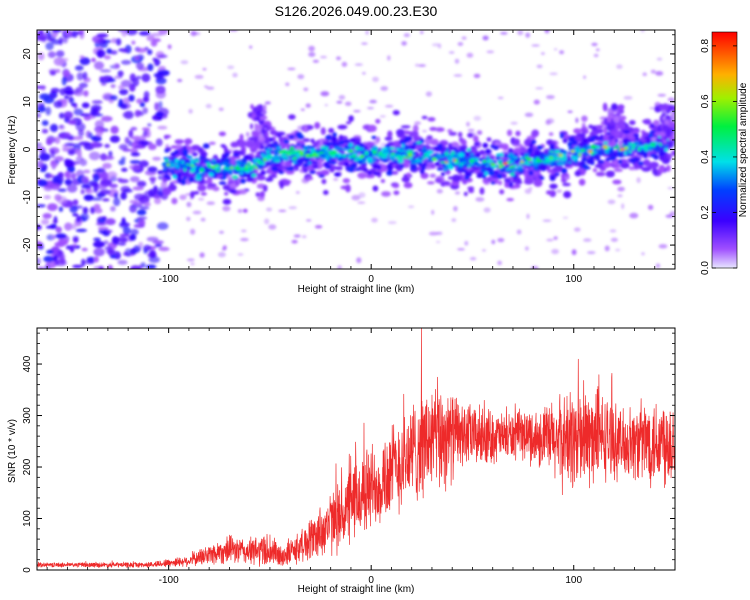 The width and height of the screenshot is (750, 600). Describe the element at coordinates (169, 580) in the screenshot. I see `snr-x-tick-label: -100` at that location.